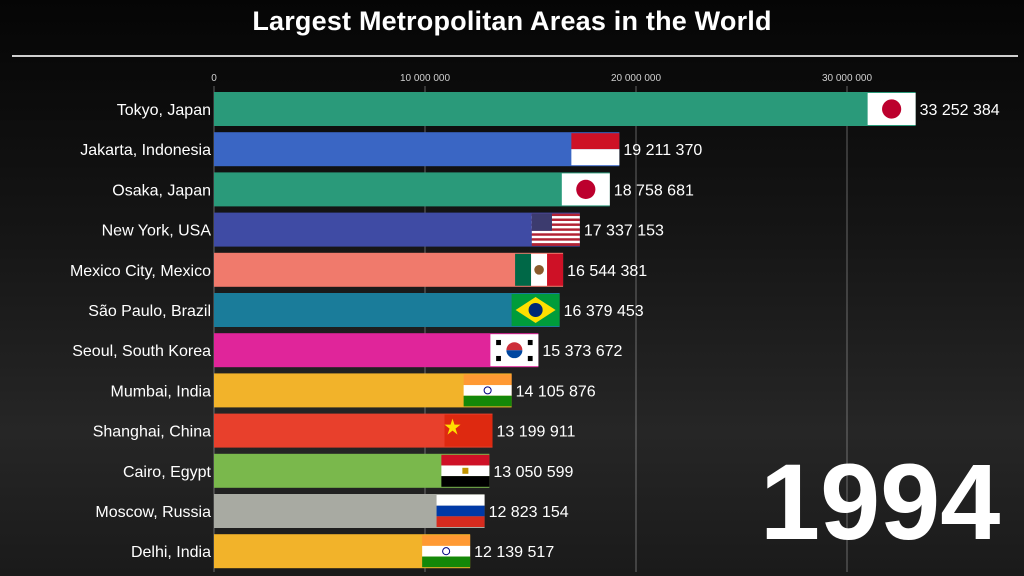  I want to click on x-tick-label: 10 000 000, so click(425, 78).